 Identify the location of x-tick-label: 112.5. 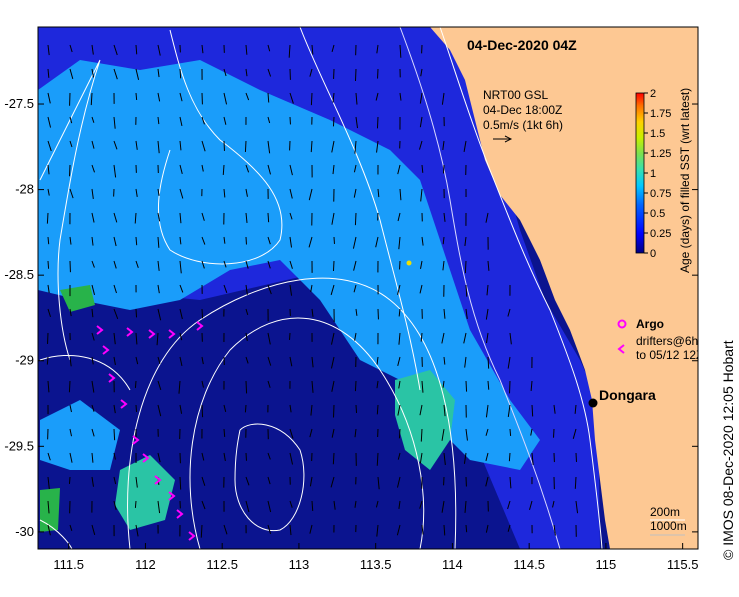
(222, 564).